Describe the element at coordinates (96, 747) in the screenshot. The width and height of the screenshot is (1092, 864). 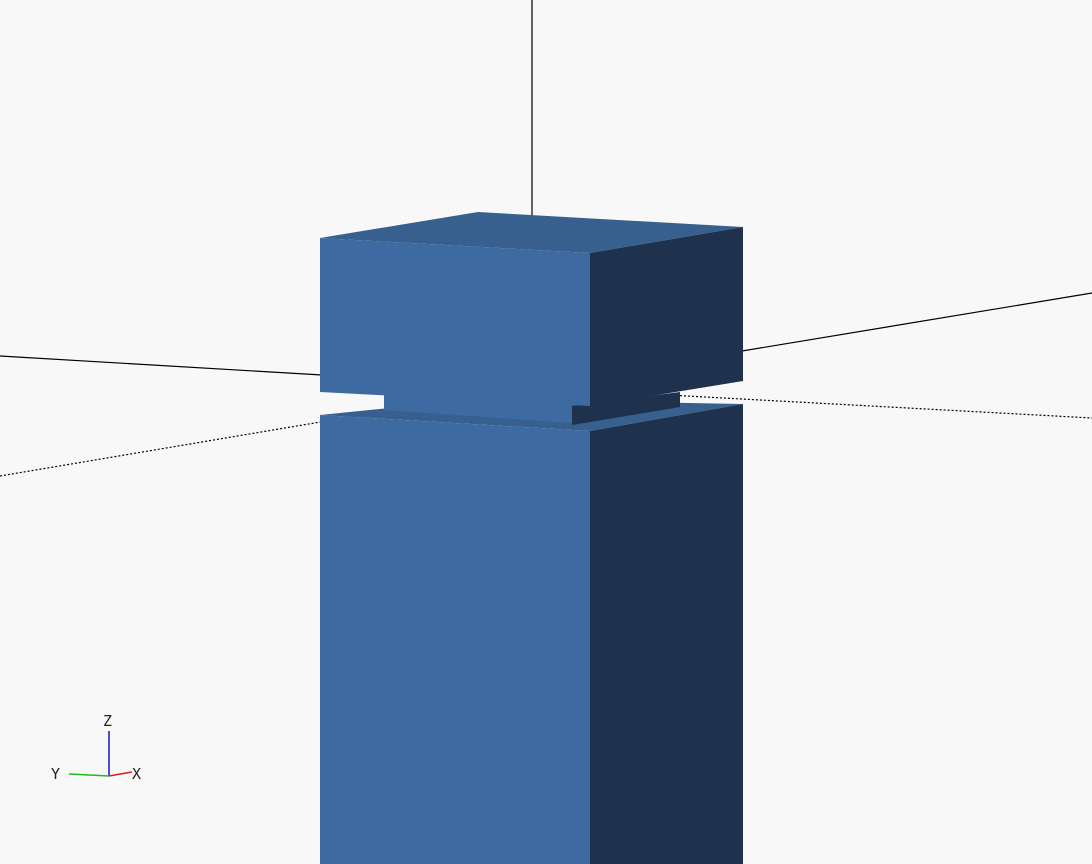
I see `axis-indicator: Z Y X` at that location.